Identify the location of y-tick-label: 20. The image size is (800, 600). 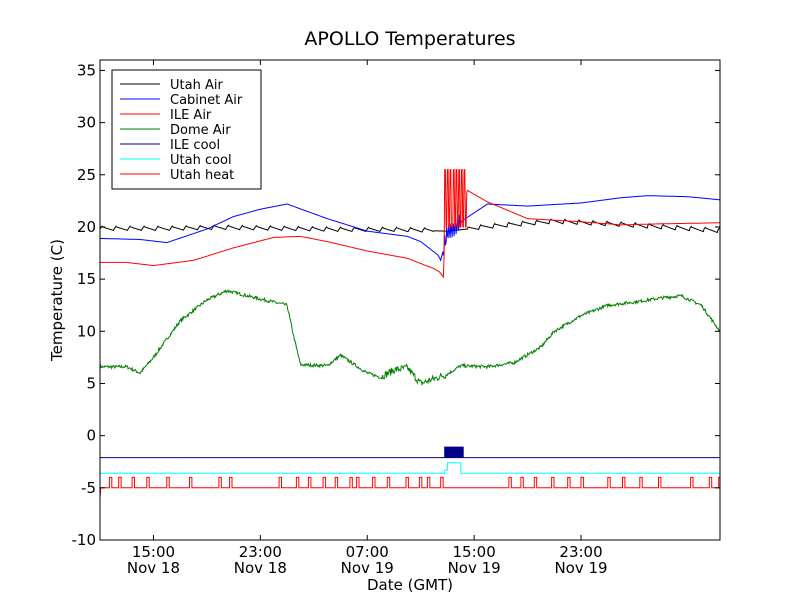
(86, 227).